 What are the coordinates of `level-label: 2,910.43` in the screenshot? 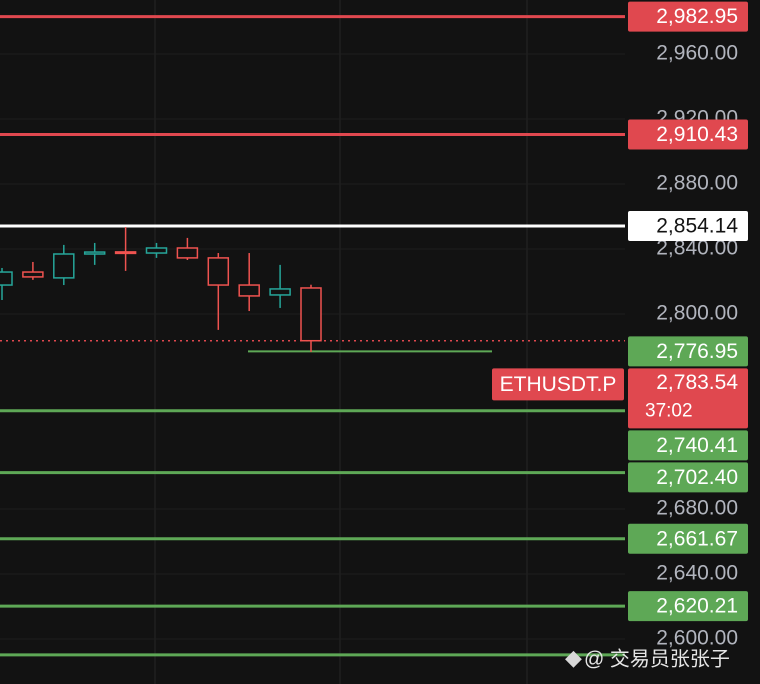 It's located at (697, 134).